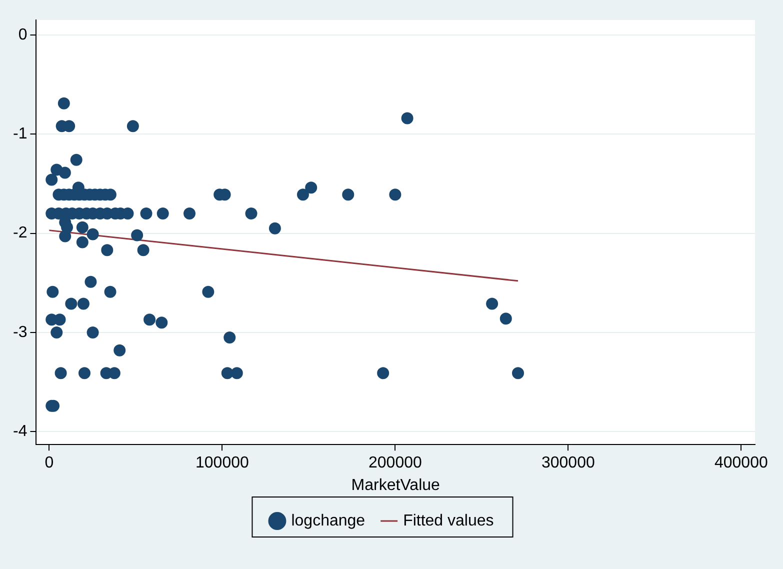  Describe the element at coordinates (395, 485) in the screenshot. I see `x-axis-title: MarketValue` at that location.